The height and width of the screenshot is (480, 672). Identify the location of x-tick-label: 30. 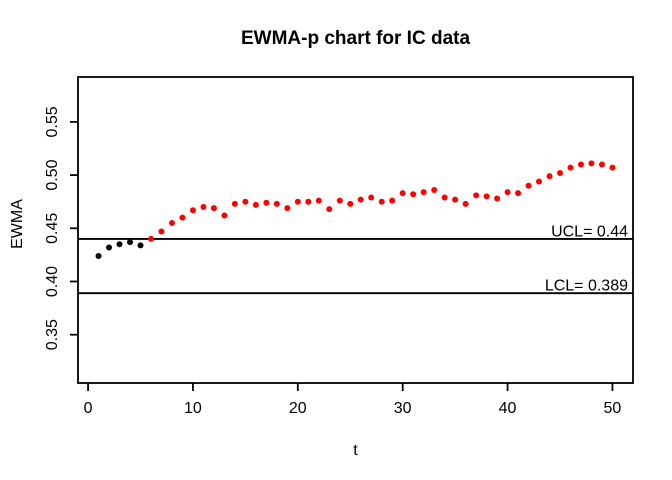
(403, 408).